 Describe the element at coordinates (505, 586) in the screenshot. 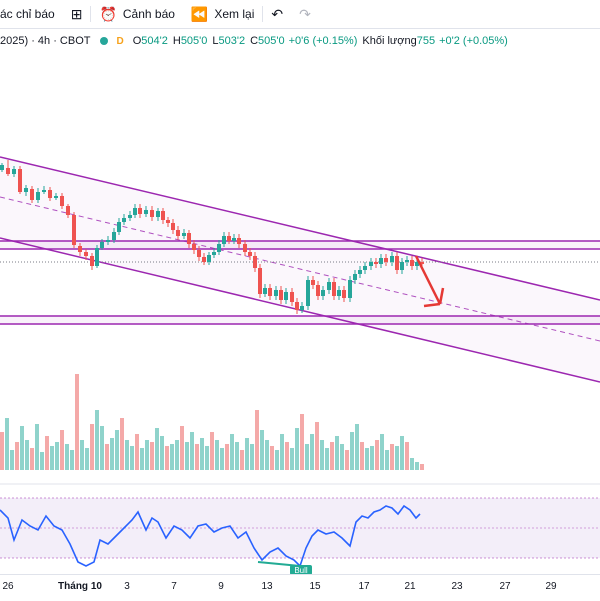

I see `time-axis-tick: 27` at that location.